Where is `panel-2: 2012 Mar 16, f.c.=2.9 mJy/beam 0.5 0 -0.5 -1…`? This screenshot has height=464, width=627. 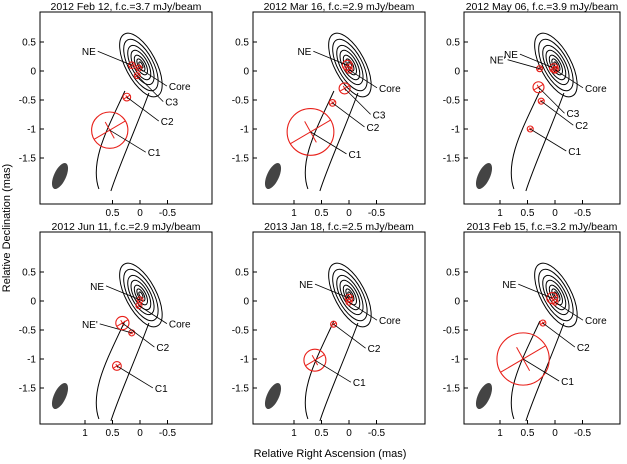
panel-2: 2012 Mar 16, f.c.=2.9 mJy/beam 0.5 0 -0.5 -1… is located at coordinates (329, 110).